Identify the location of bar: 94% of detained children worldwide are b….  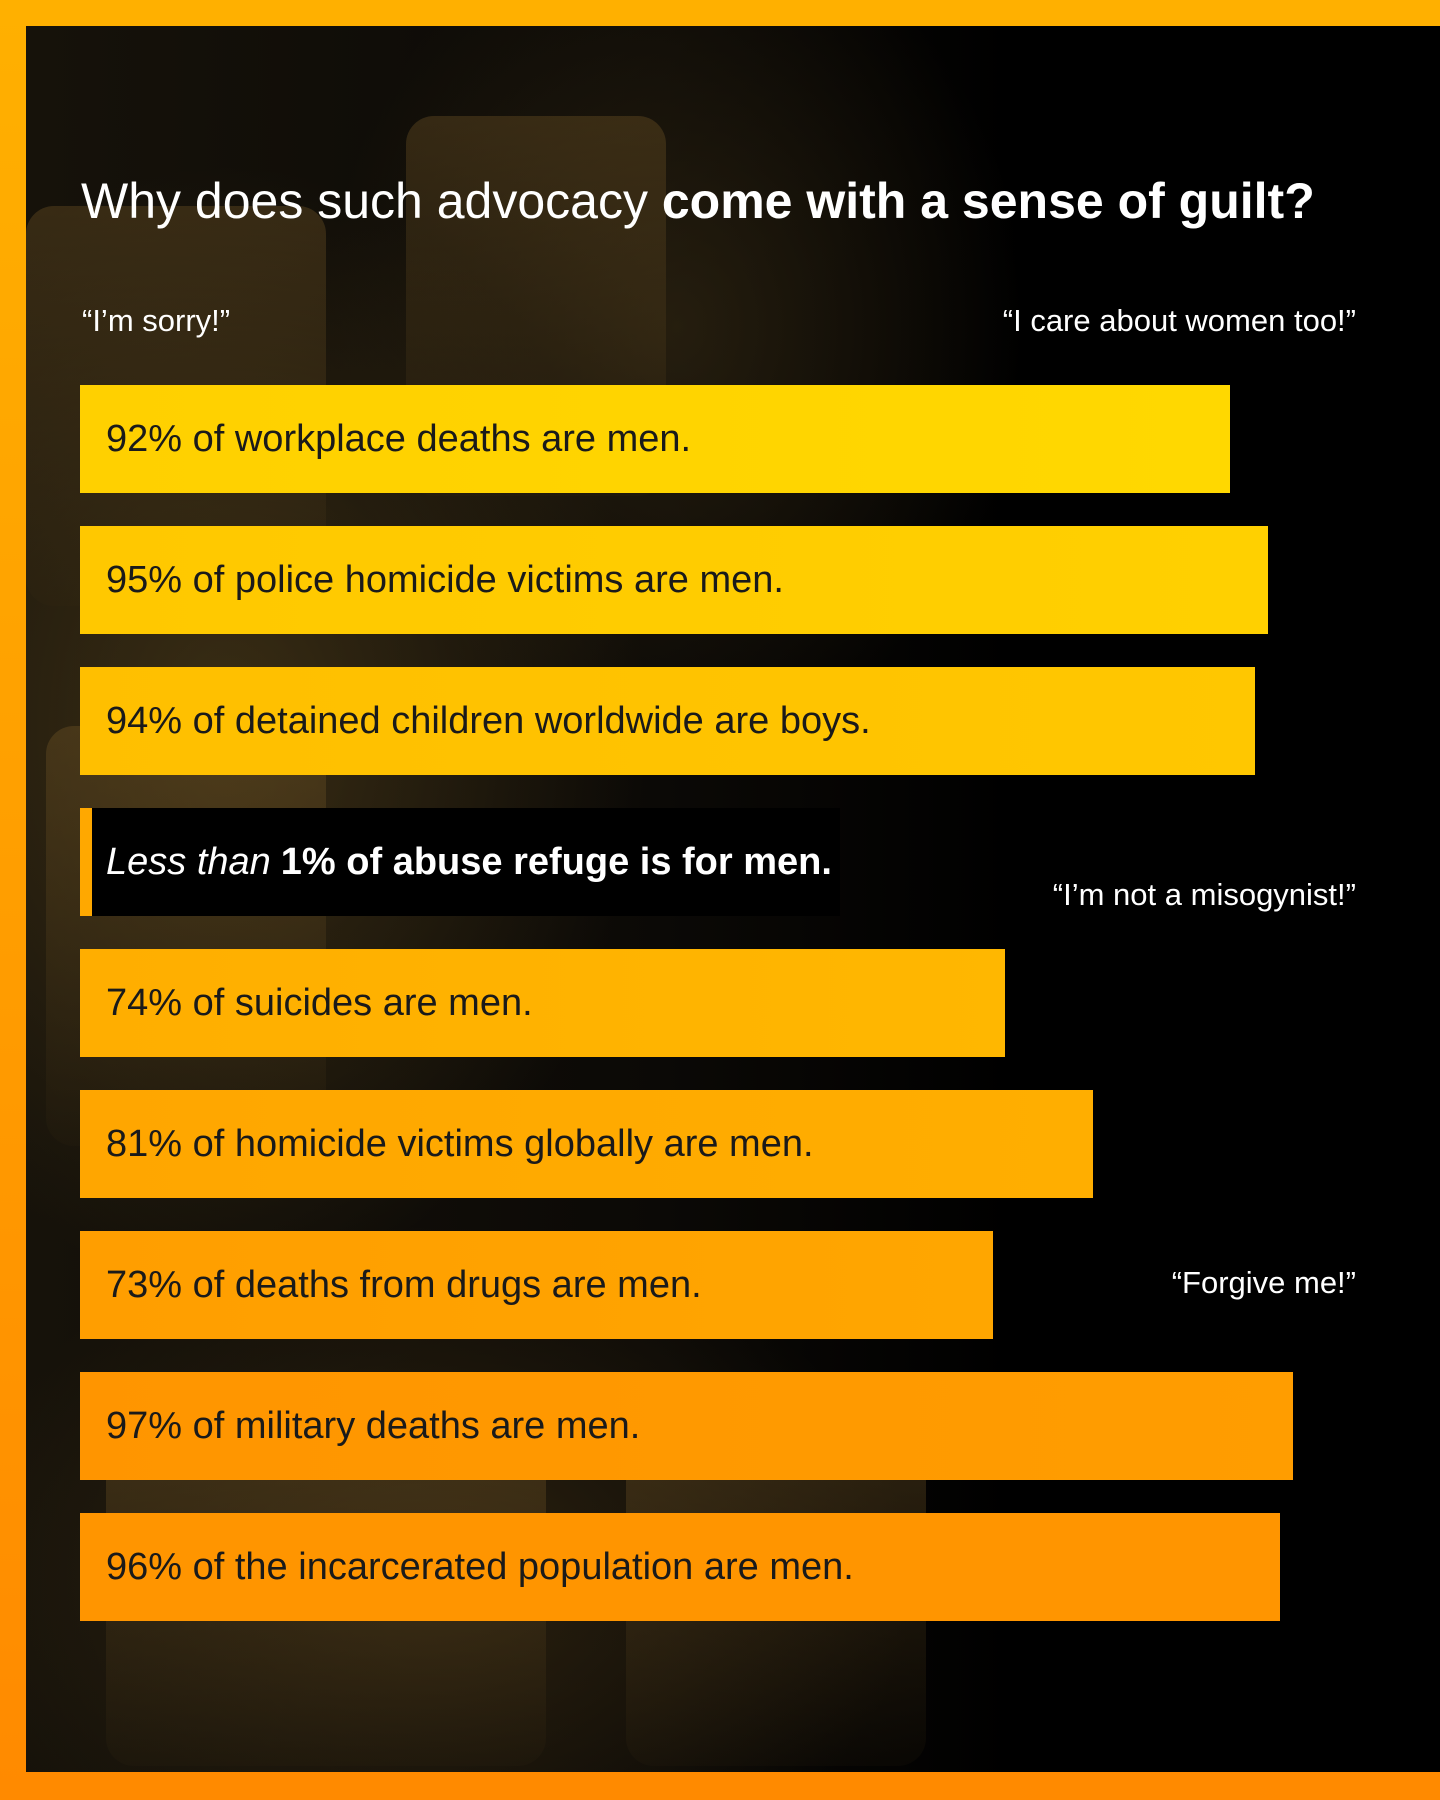
(667, 721).